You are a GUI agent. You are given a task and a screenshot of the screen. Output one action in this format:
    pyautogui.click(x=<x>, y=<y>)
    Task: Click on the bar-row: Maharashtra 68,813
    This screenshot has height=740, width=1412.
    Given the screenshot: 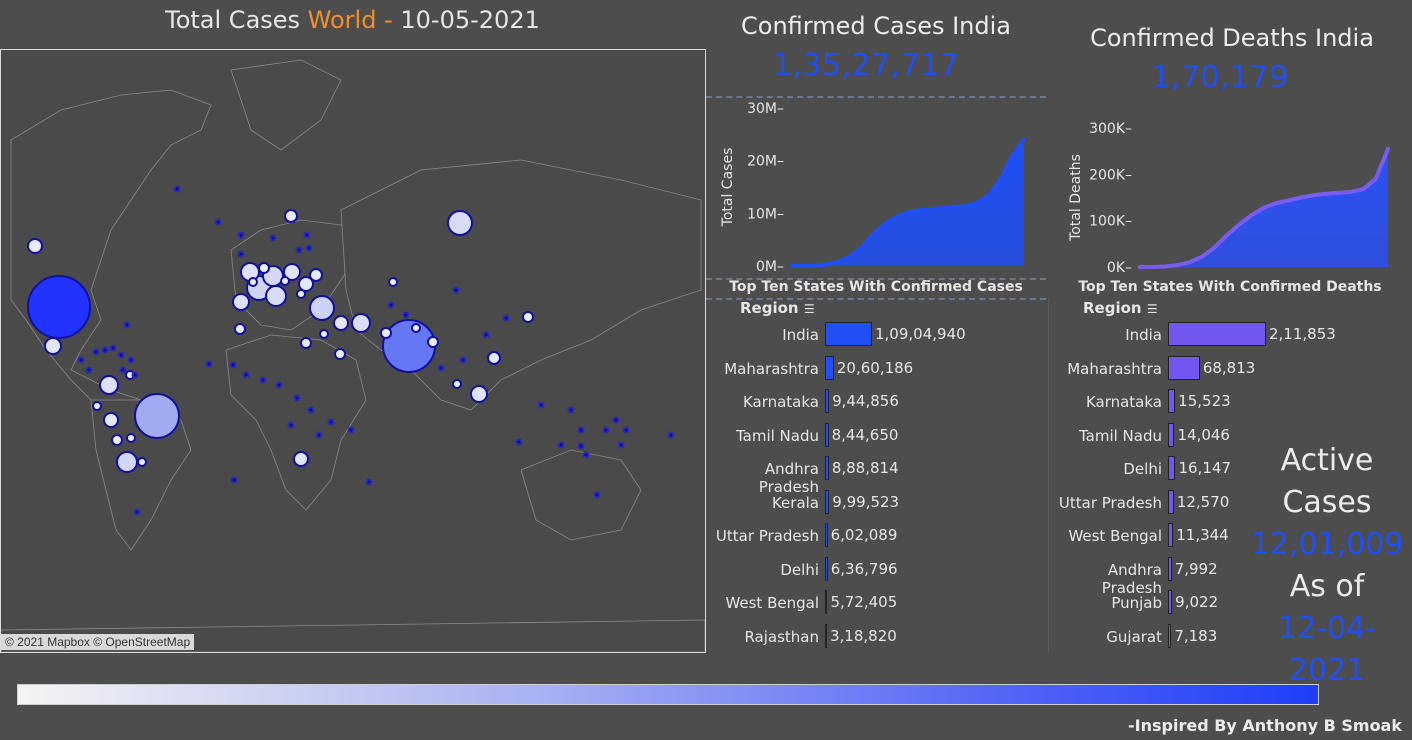 What is the action you would take?
    pyautogui.click(x=1215, y=369)
    